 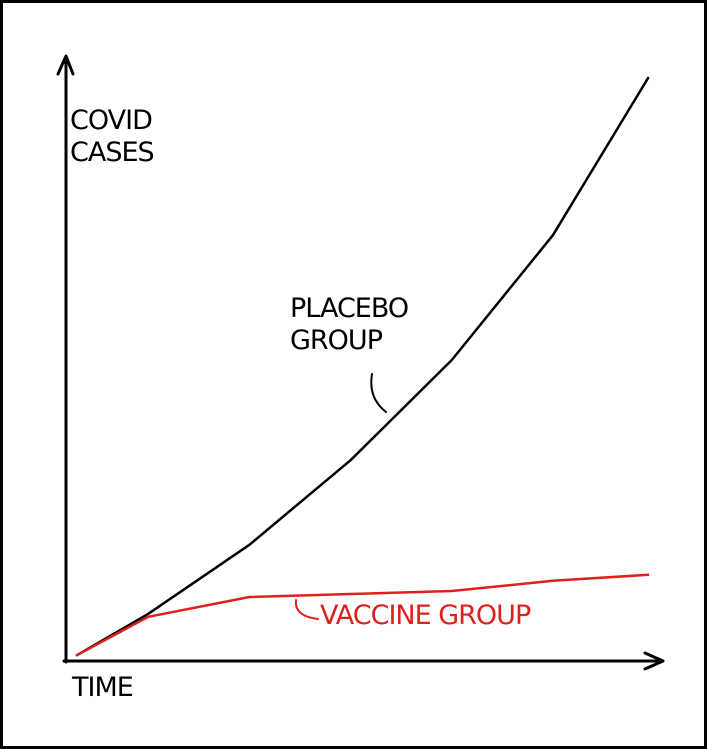 What do you see at coordinates (425, 615) in the screenshot?
I see `series-label: VACCINE GROUP` at bounding box center [425, 615].